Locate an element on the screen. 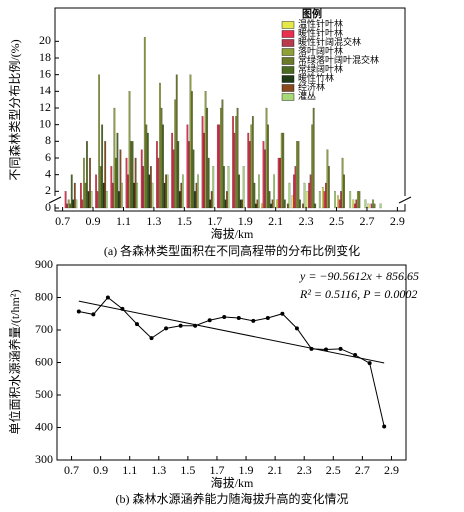  y-tick-label: 8 is located at coordinates (48, 140).